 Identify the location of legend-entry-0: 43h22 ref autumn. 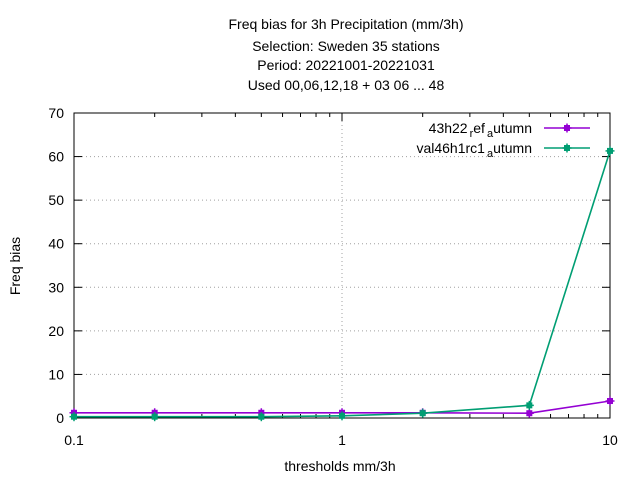
(509, 130).